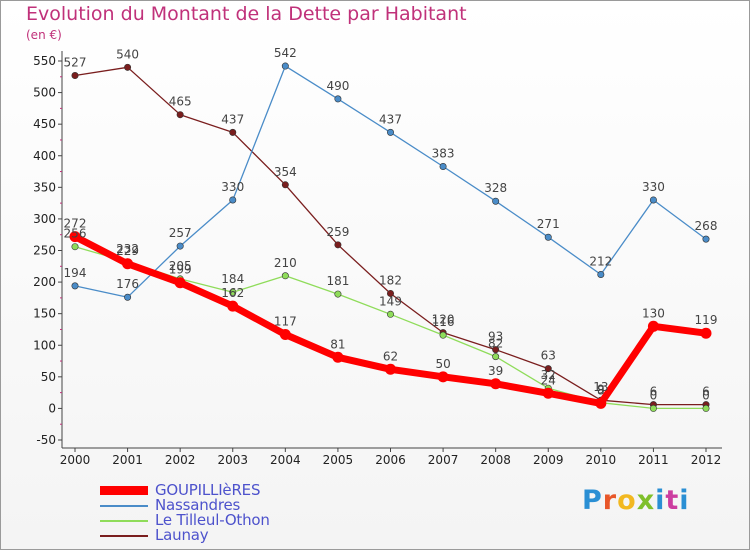  What do you see at coordinates (44, 156) in the screenshot?
I see `y-tick-label: 400` at bounding box center [44, 156].